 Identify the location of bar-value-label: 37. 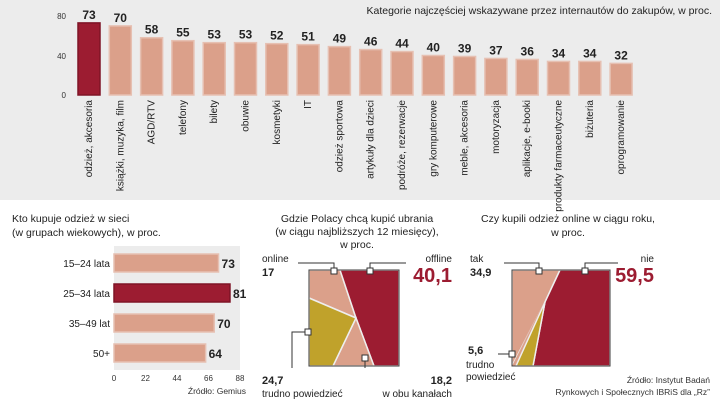
(496, 50).